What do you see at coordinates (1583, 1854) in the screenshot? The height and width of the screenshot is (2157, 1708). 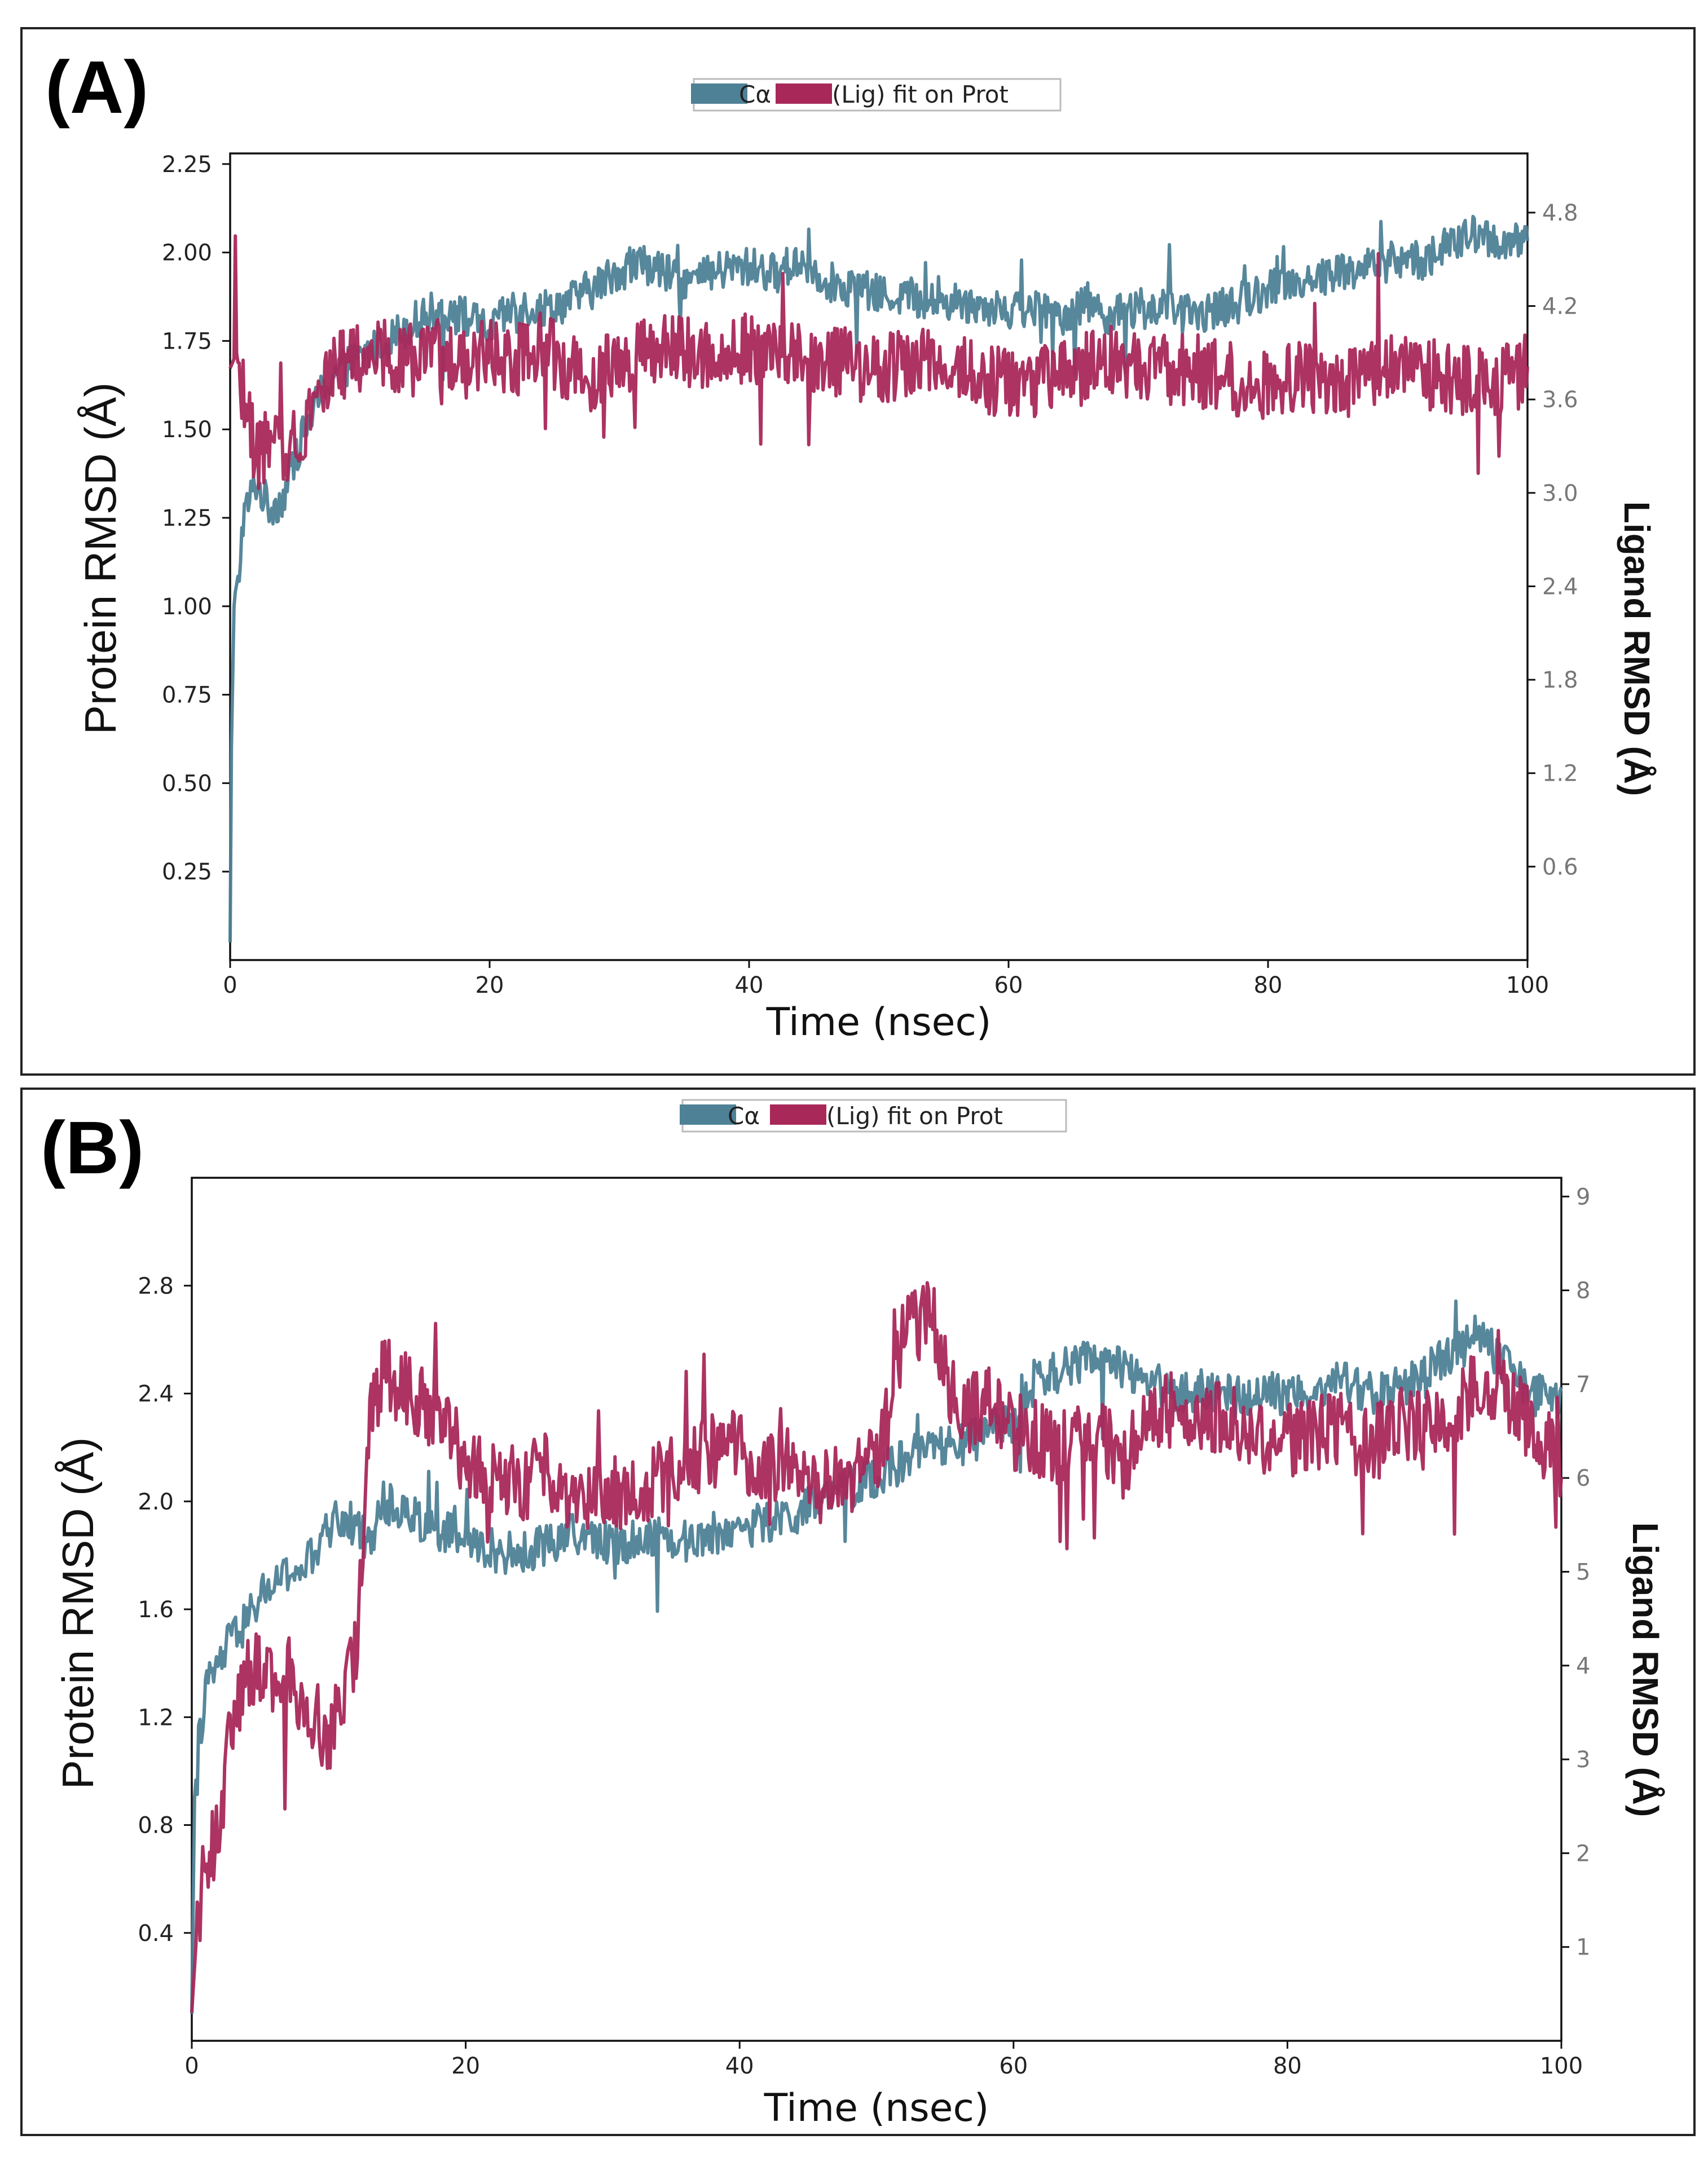 I see `y2-tick-label: 2` at bounding box center [1583, 1854].